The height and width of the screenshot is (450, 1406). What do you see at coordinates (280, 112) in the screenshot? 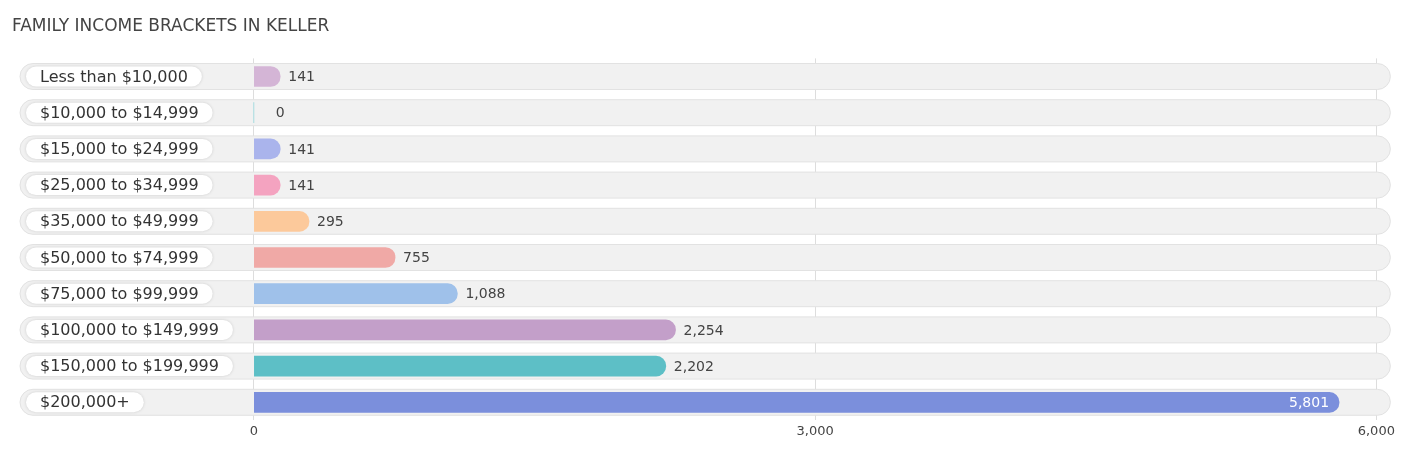
I see `data-label: 0` at bounding box center [280, 112].